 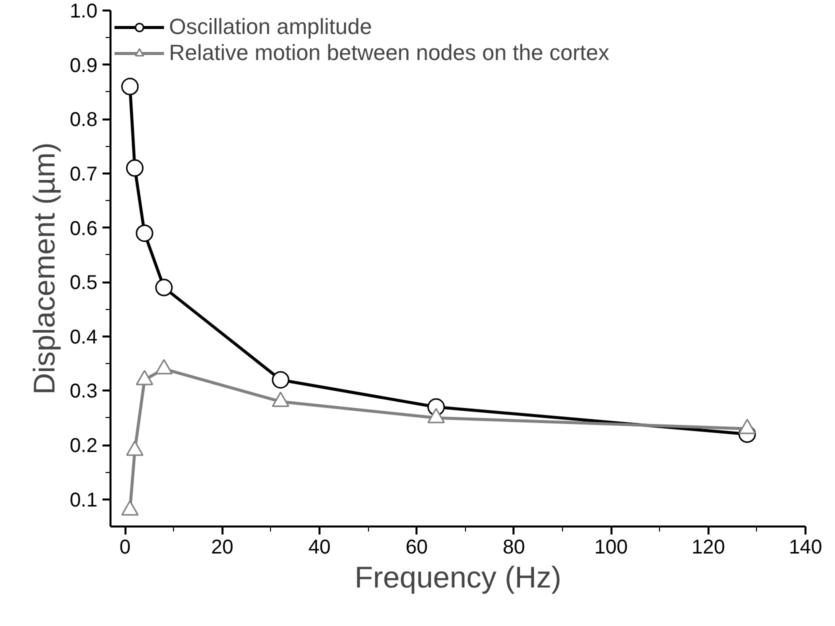 What do you see at coordinates (84, 120) in the screenshot?
I see `y-tick-label: 0.8` at bounding box center [84, 120].